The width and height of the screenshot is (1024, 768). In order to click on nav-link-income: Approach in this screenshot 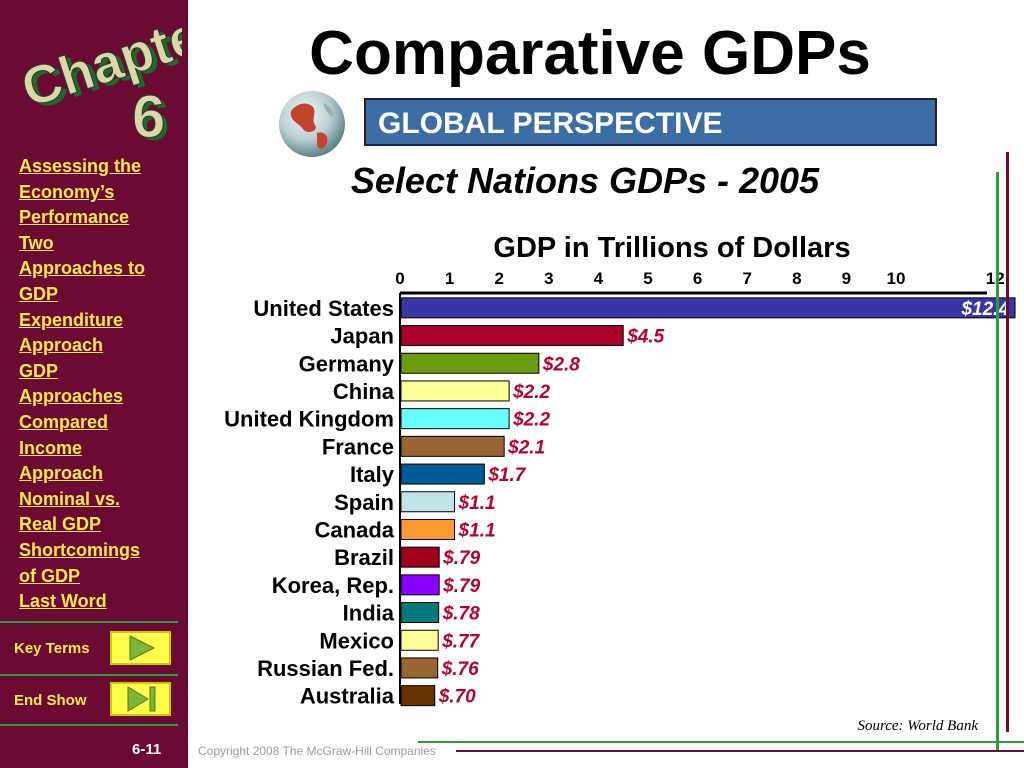, I will do `click(61, 473)`.